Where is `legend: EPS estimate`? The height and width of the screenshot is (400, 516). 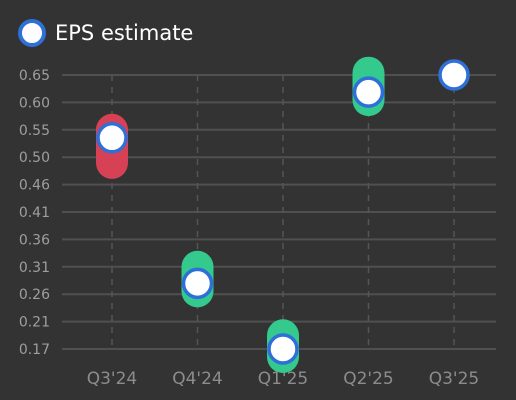 legend: EPS estimate is located at coordinates (105, 33).